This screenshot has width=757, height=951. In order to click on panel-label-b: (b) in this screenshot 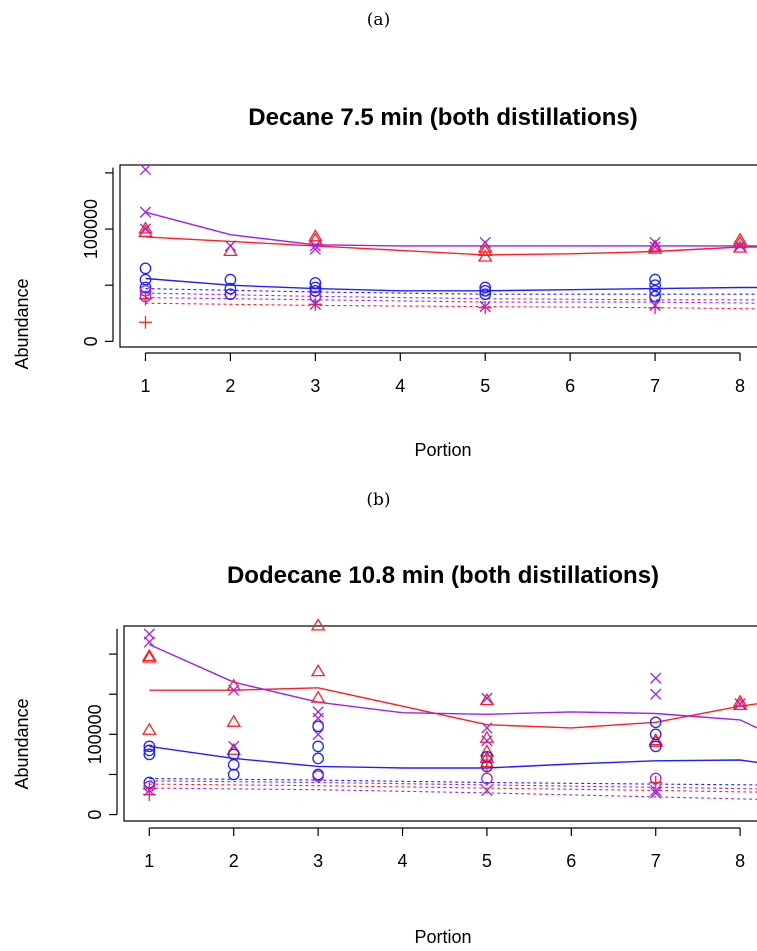, I will do `click(378, 500)`.